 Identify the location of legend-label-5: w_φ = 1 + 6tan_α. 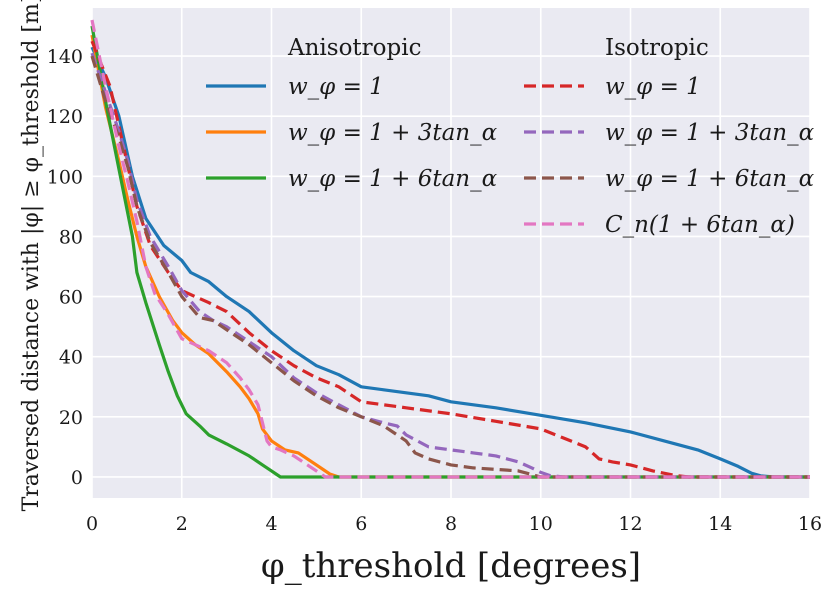
(710, 179).